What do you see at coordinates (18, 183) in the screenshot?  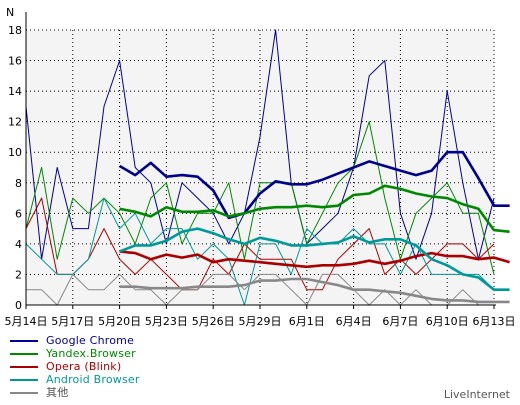 I see `y-tick-label: 8` at bounding box center [18, 183].